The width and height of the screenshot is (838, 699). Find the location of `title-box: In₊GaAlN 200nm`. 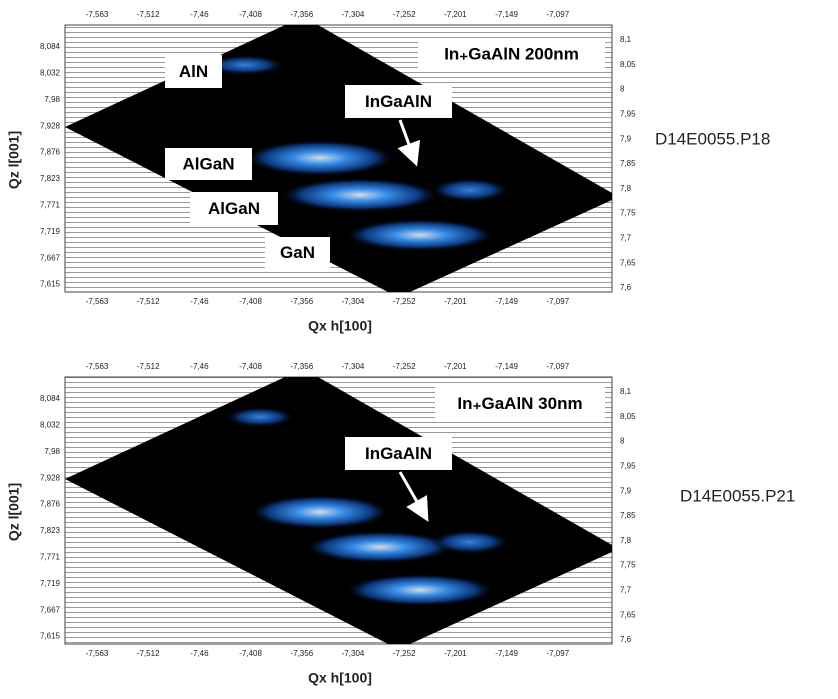

title-box: In₊GaAlN 200nm is located at coordinates (511, 53).